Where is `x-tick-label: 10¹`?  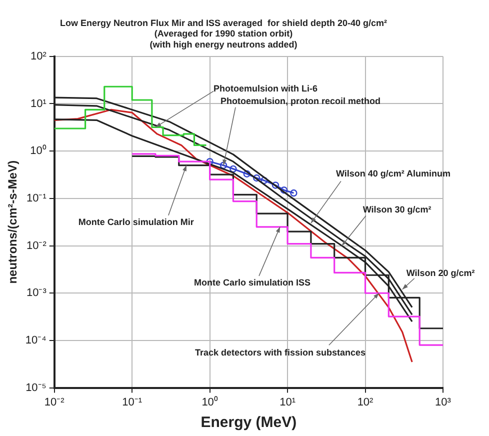 x-tick-label: 10¹ is located at coordinates (288, 402).